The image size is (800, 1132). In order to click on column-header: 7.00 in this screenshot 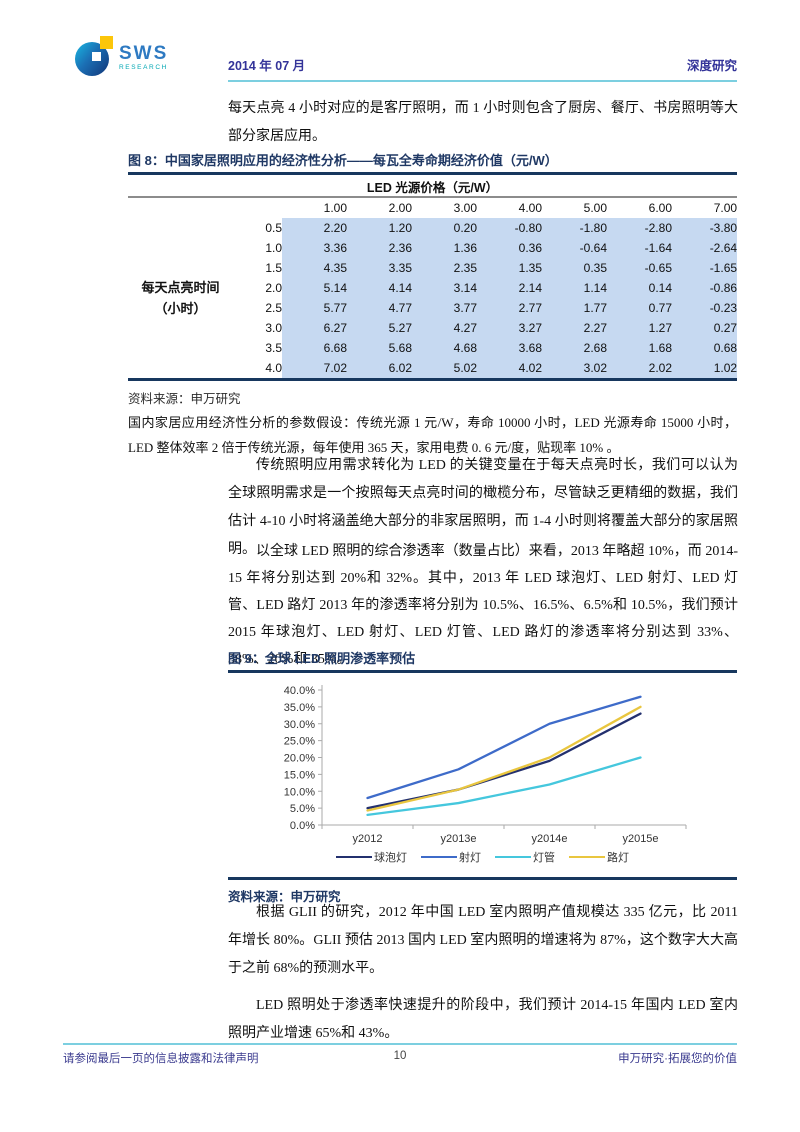, I will do `click(725, 208)`.